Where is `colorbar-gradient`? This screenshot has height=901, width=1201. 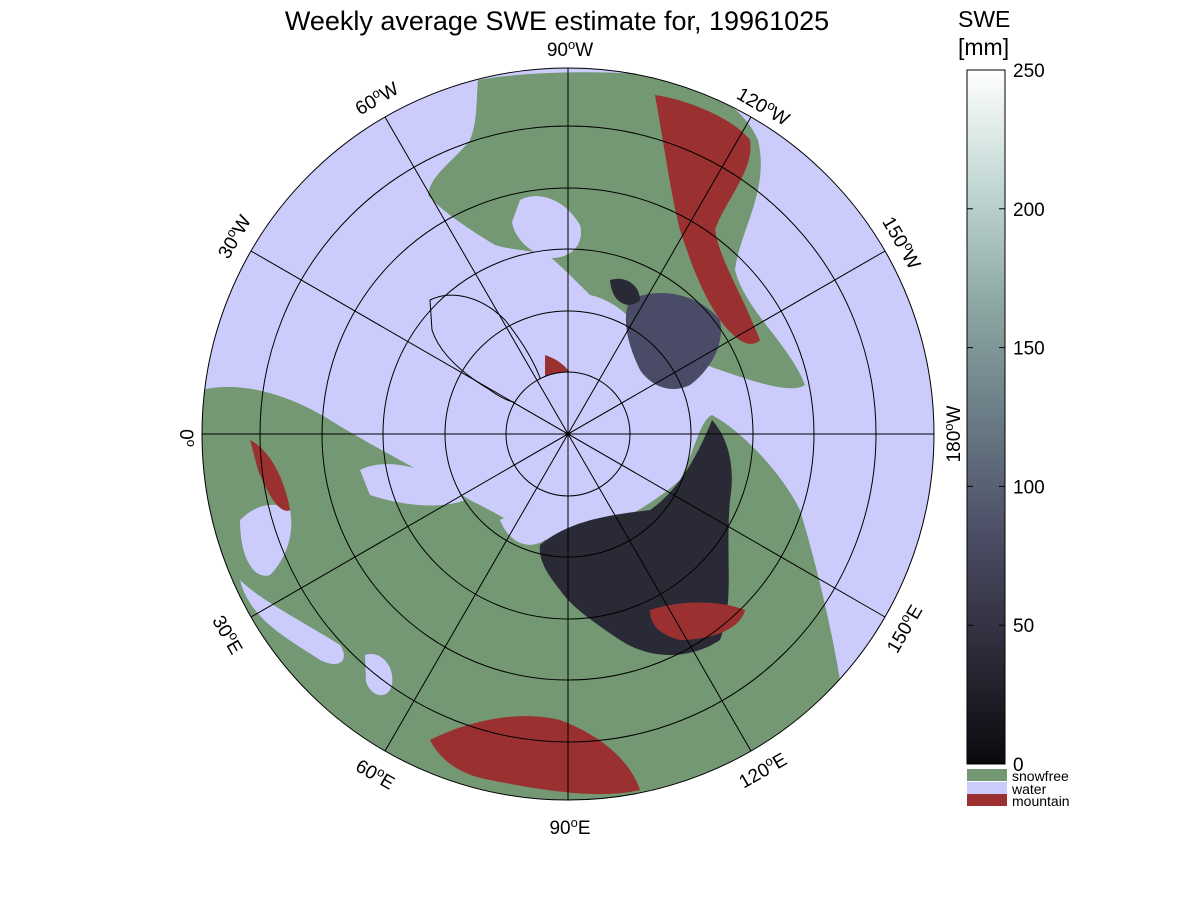
colorbar-gradient is located at coordinates (986, 417).